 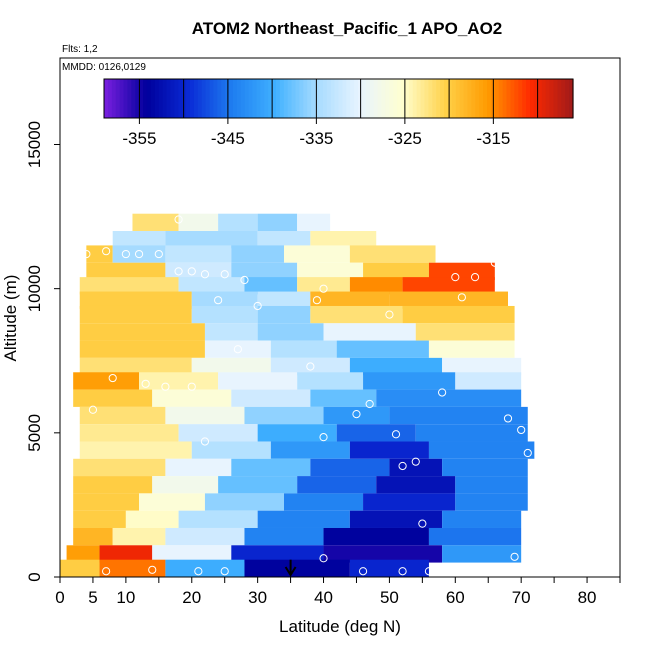 I want to click on x-tick-label: 70, so click(x=521, y=597).